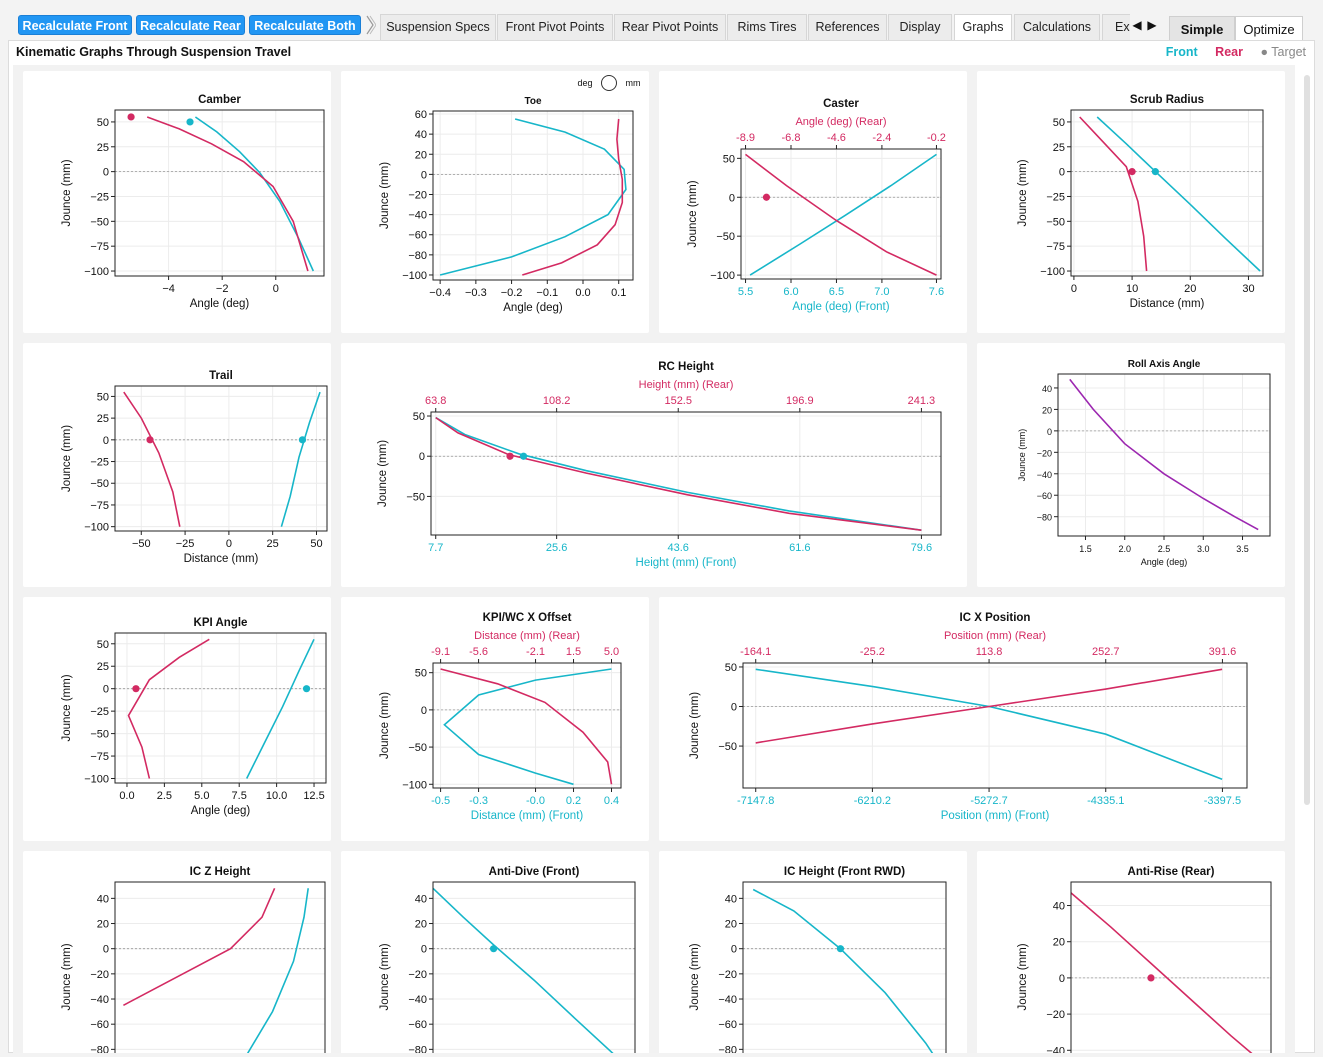  What do you see at coordinates (527, 636) in the screenshot?
I see `x2-axis-label: Distance (mm) (Rear)` at bounding box center [527, 636].